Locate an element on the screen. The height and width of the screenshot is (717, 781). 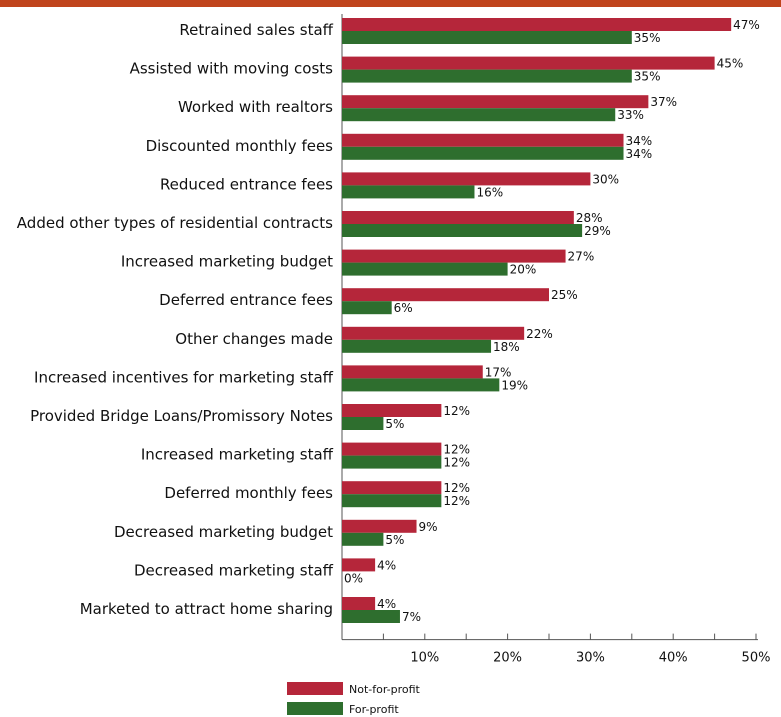
x-tick-label: 20% is located at coordinates (507, 658).